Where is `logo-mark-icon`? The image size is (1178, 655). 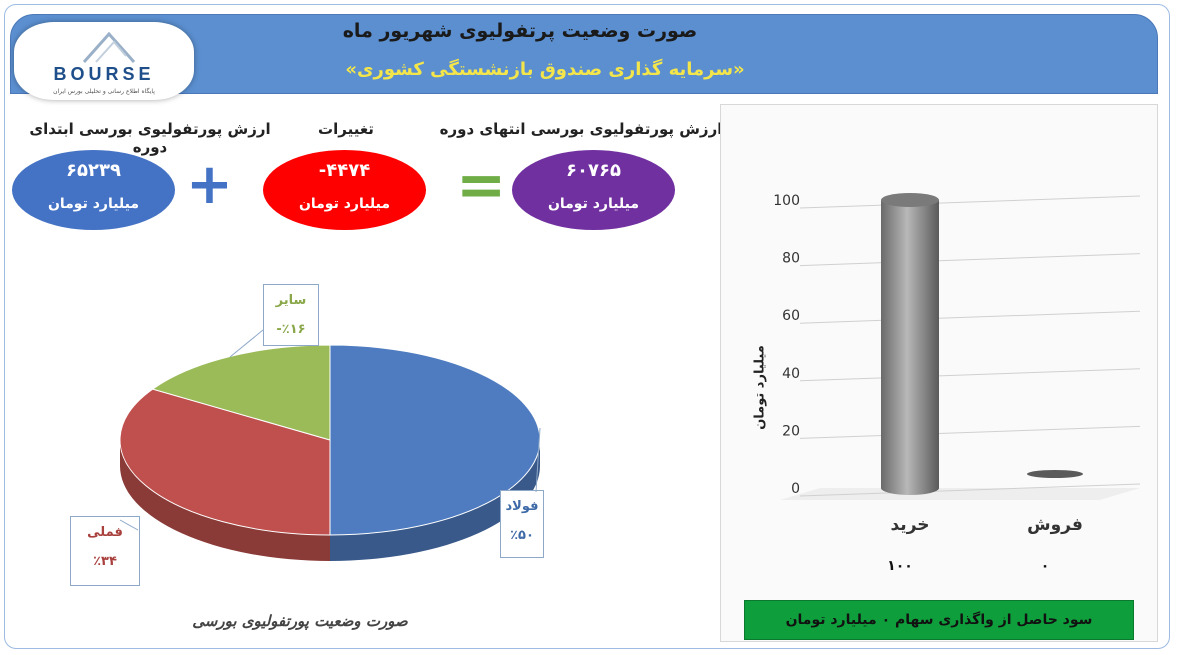 logo-mark-icon is located at coordinates (109, 47).